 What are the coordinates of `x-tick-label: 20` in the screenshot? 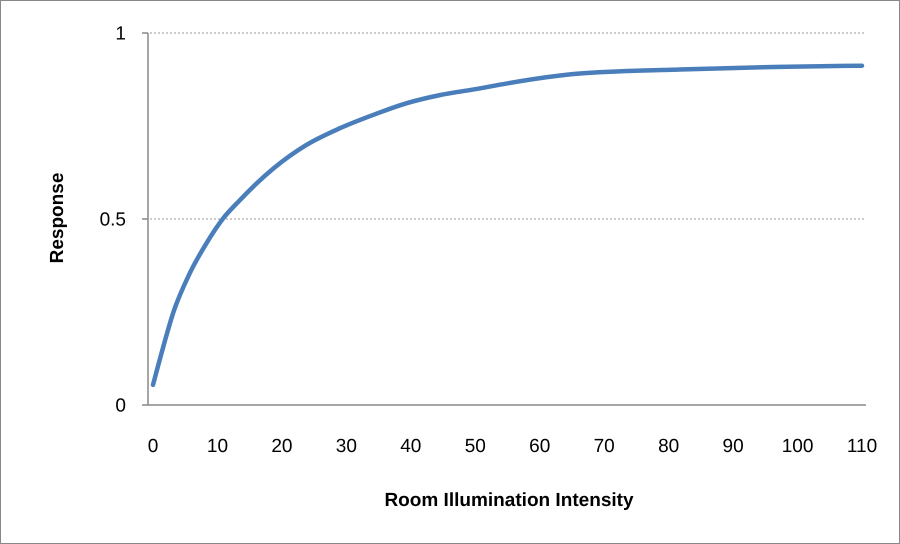 It's located at (281, 446).